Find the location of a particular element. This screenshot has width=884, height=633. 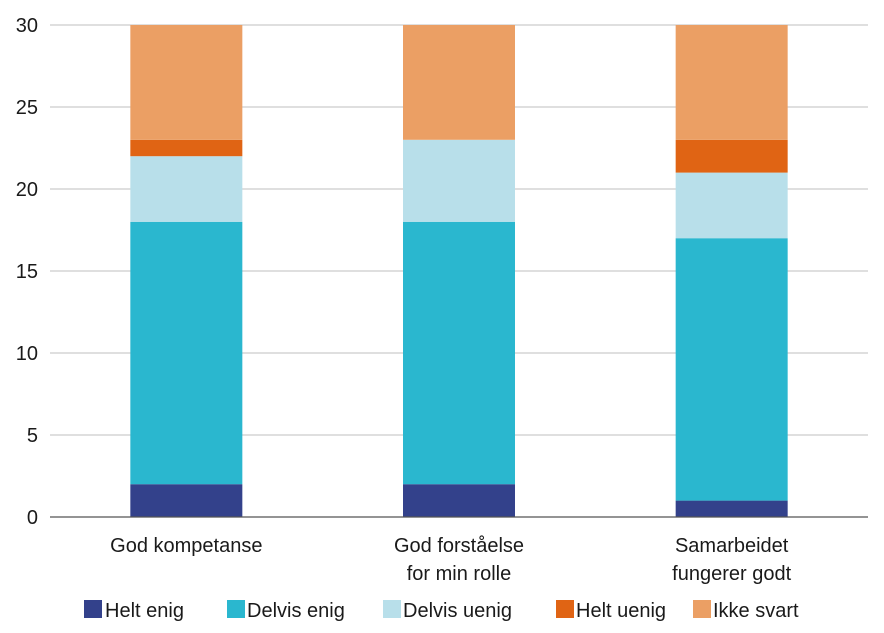

y-tick-label: 5 is located at coordinates (32, 436).